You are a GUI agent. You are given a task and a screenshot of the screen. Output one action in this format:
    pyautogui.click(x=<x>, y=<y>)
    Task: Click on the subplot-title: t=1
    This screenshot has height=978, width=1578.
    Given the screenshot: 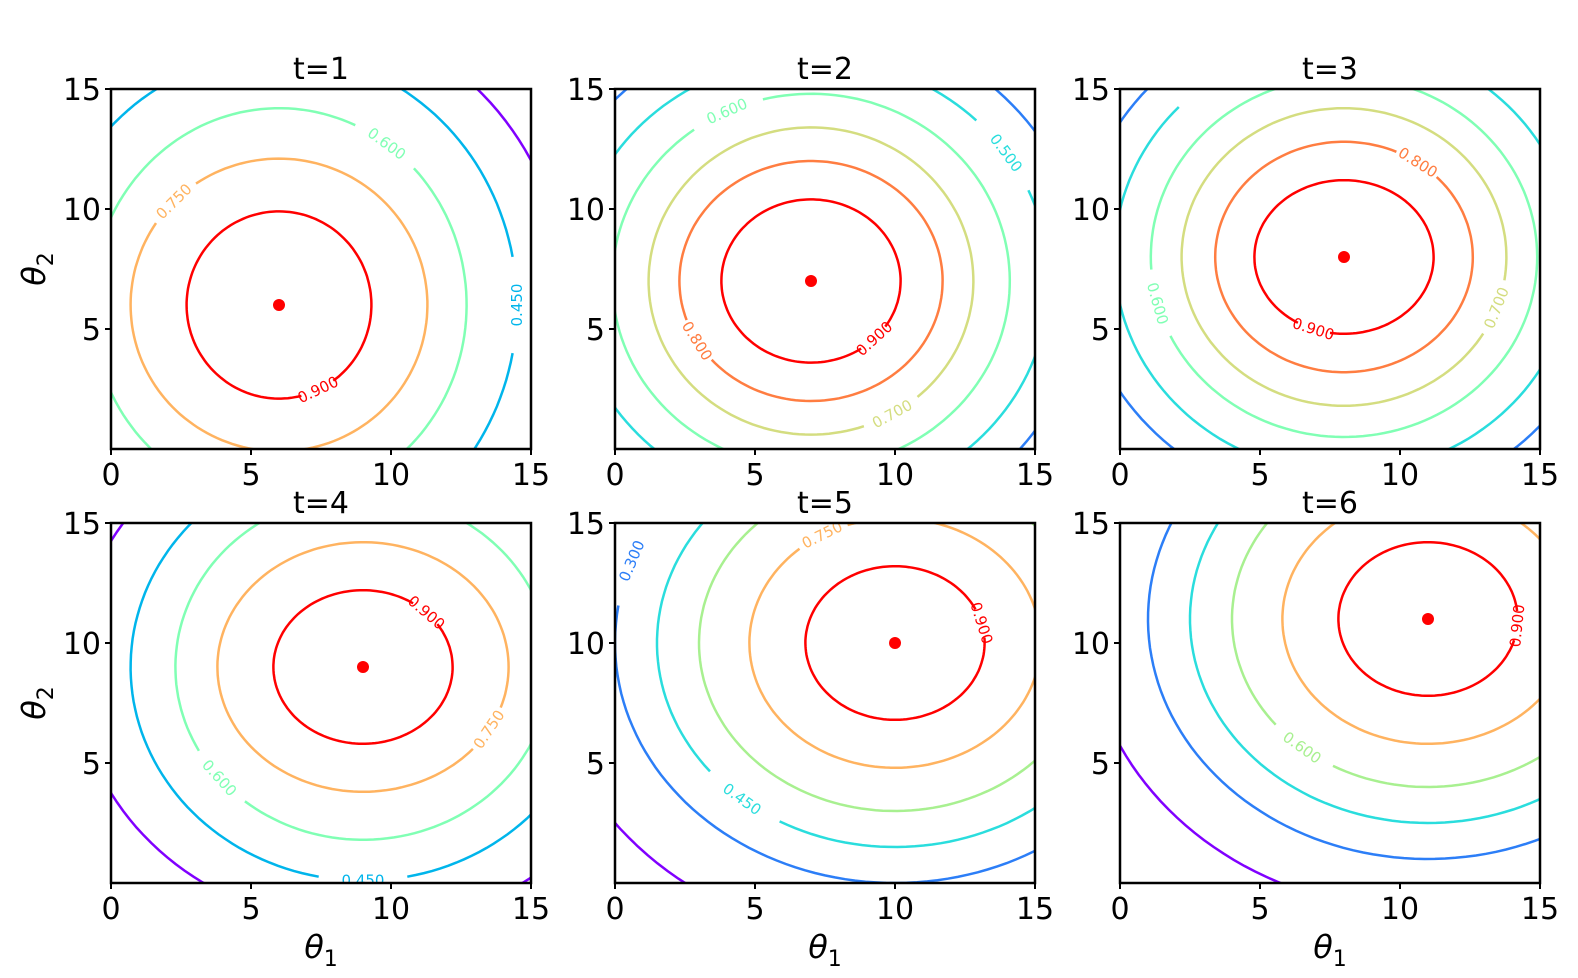 What is the action you would take?
    pyautogui.click(x=321, y=69)
    